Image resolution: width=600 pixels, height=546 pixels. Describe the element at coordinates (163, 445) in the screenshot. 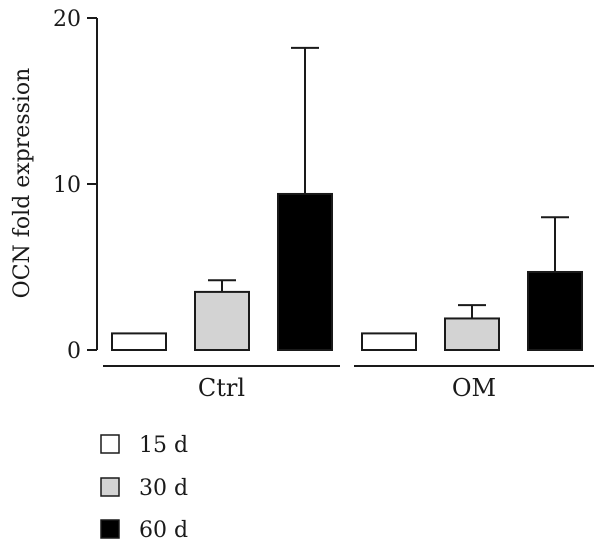

I see `legend-label: 15 d` at that location.